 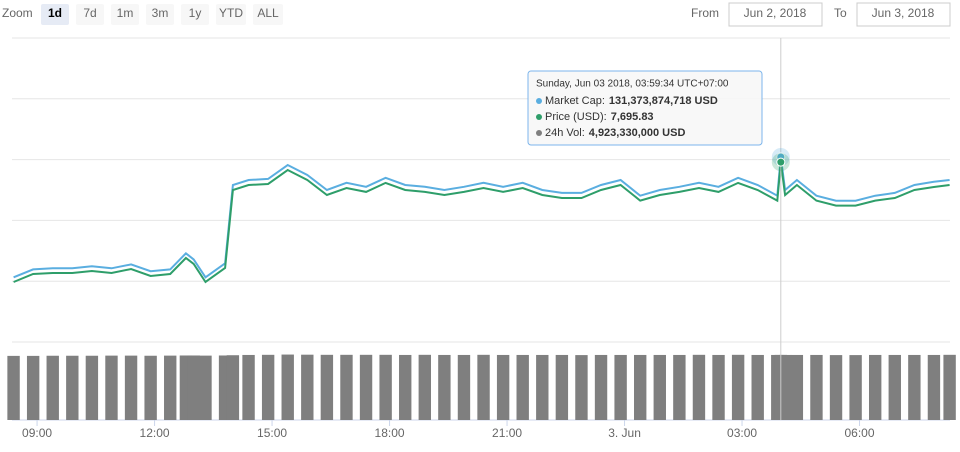 I want to click on from-value: Jun 2, 2018, so click(x=775, y=13).